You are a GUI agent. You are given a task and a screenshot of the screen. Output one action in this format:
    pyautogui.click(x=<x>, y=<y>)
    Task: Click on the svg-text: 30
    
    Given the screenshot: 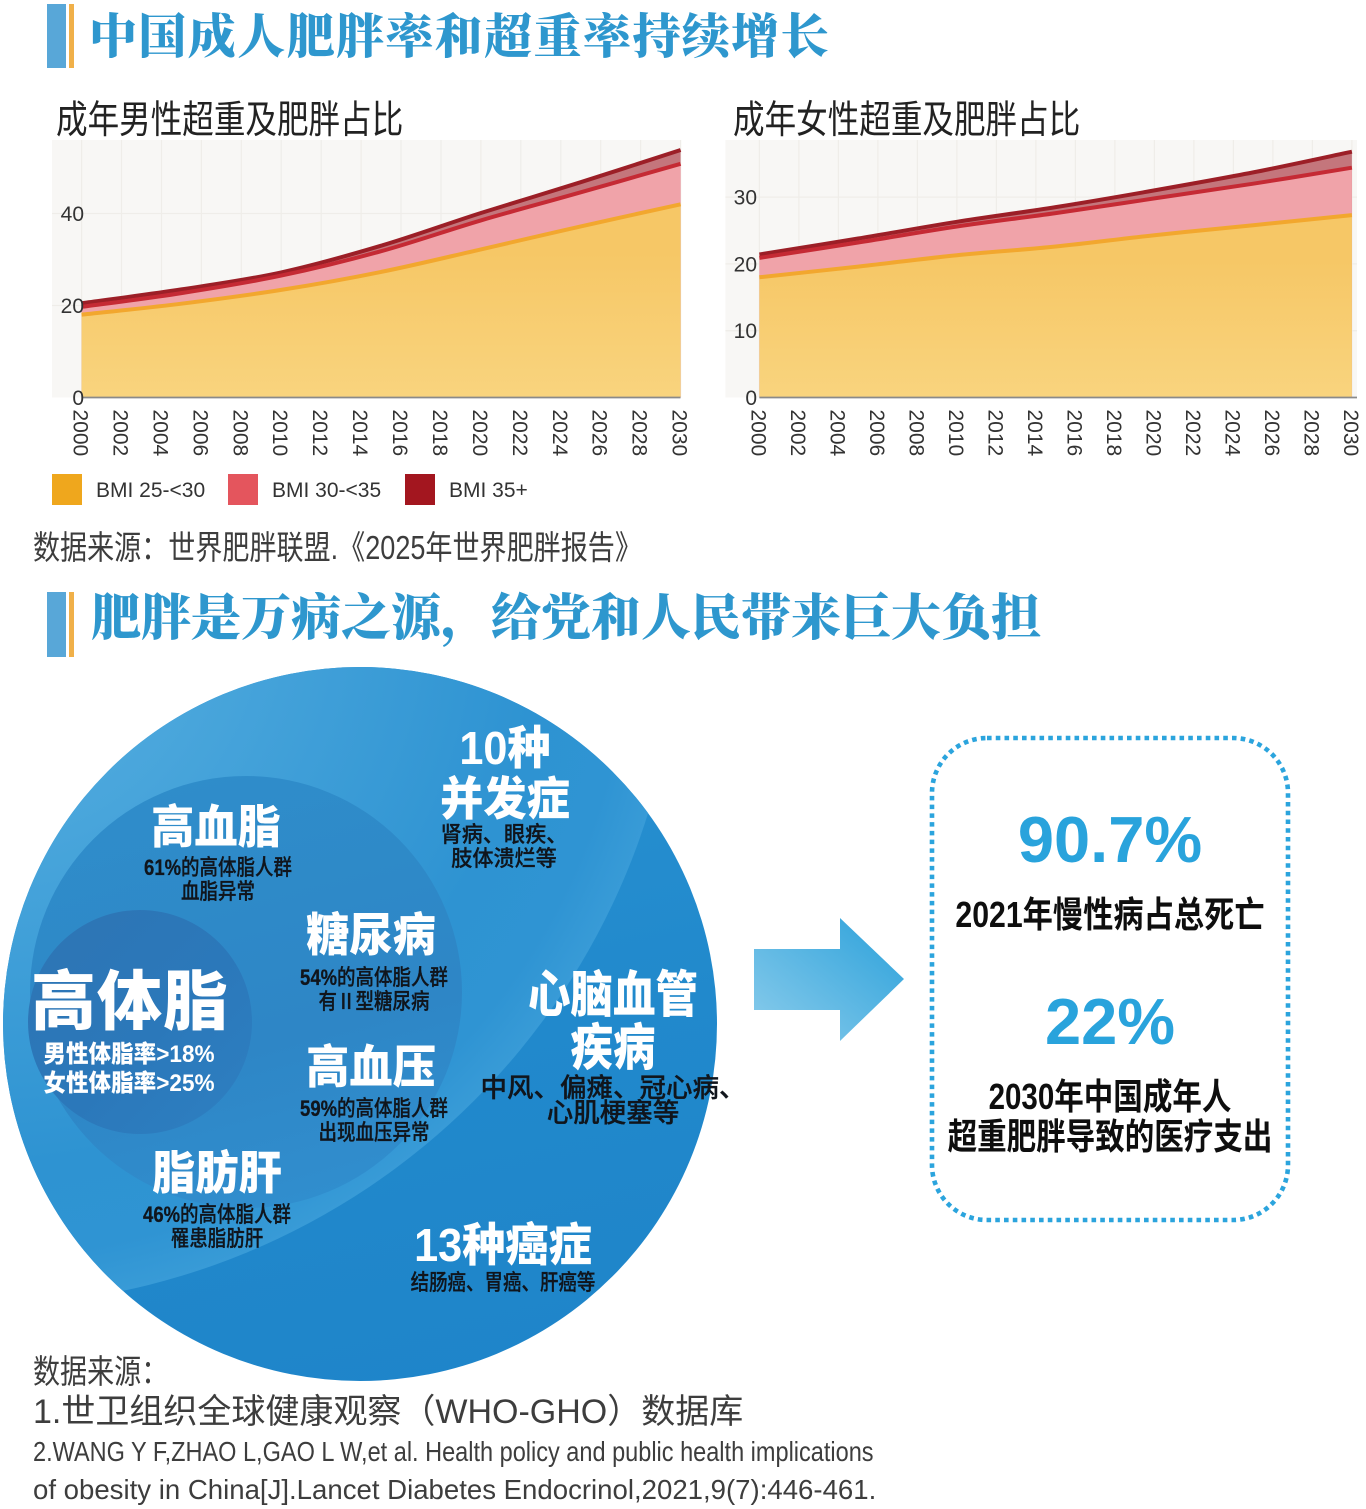 What is the action you would take?
    pyautogui.click(x=745, y=198)
    